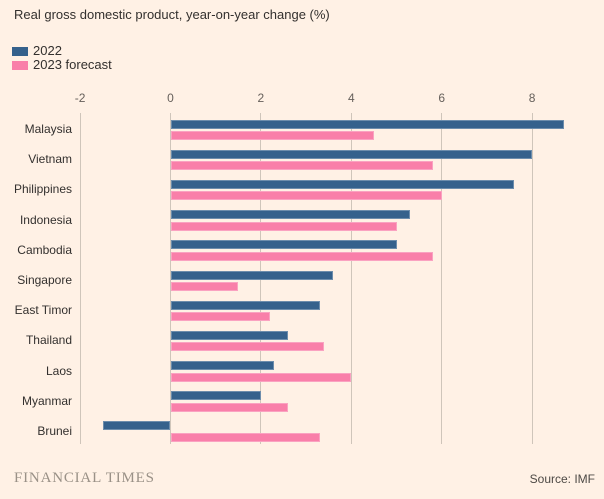 Image resolution: width=604 pixels, height=499 pixels. What do you see at coordinates (215, 396) in the screenshot?
I see `bar-2022-myanmar` at bounding box center [215, 396].